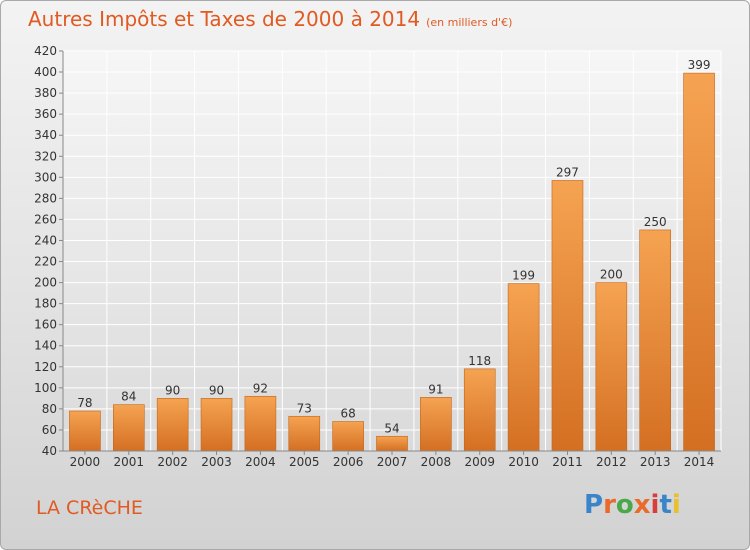  What do you see at coordinates (45, 93) in the screenshot?
I see `y-tick-label: 380` at bounding box center [45, 93].